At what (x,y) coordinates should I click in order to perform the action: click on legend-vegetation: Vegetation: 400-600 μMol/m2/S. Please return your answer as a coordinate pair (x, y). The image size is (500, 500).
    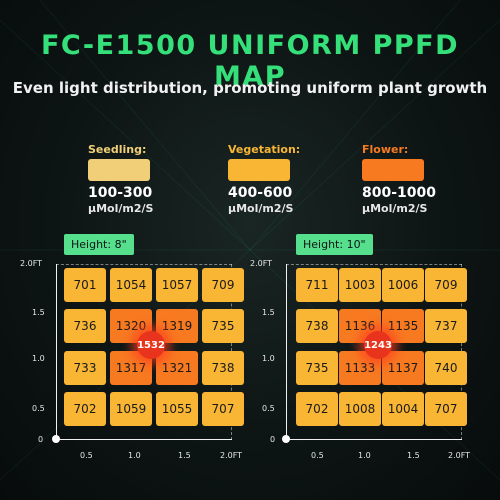
    Looking at the image, I should click on (288, 179).